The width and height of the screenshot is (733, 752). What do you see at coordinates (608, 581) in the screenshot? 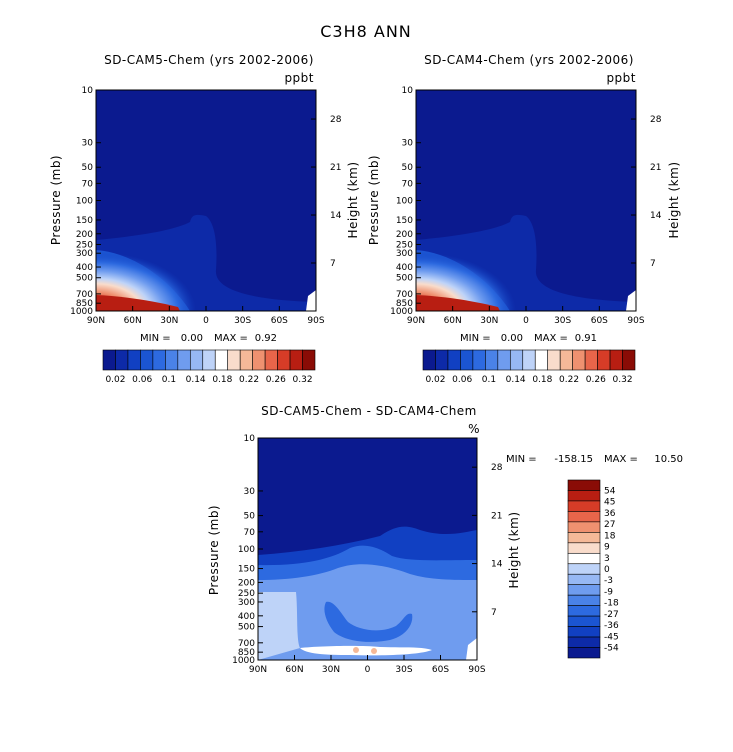
I see `colorbar-label: -3` at bounding box center [608, 581].